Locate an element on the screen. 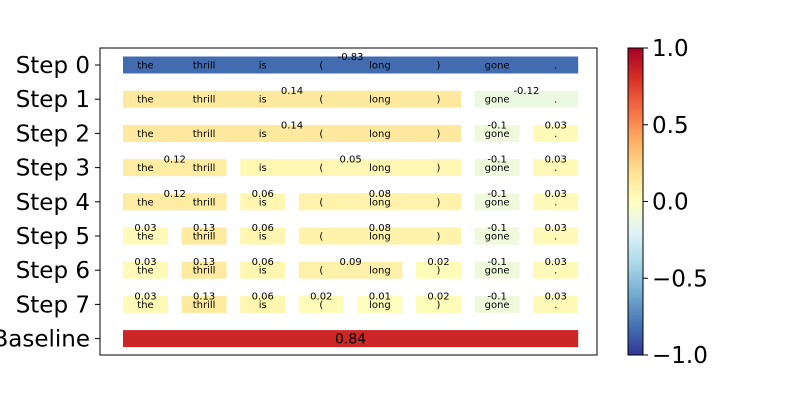  cell-value-label: 0.12 is located at coordinates (175, 160).